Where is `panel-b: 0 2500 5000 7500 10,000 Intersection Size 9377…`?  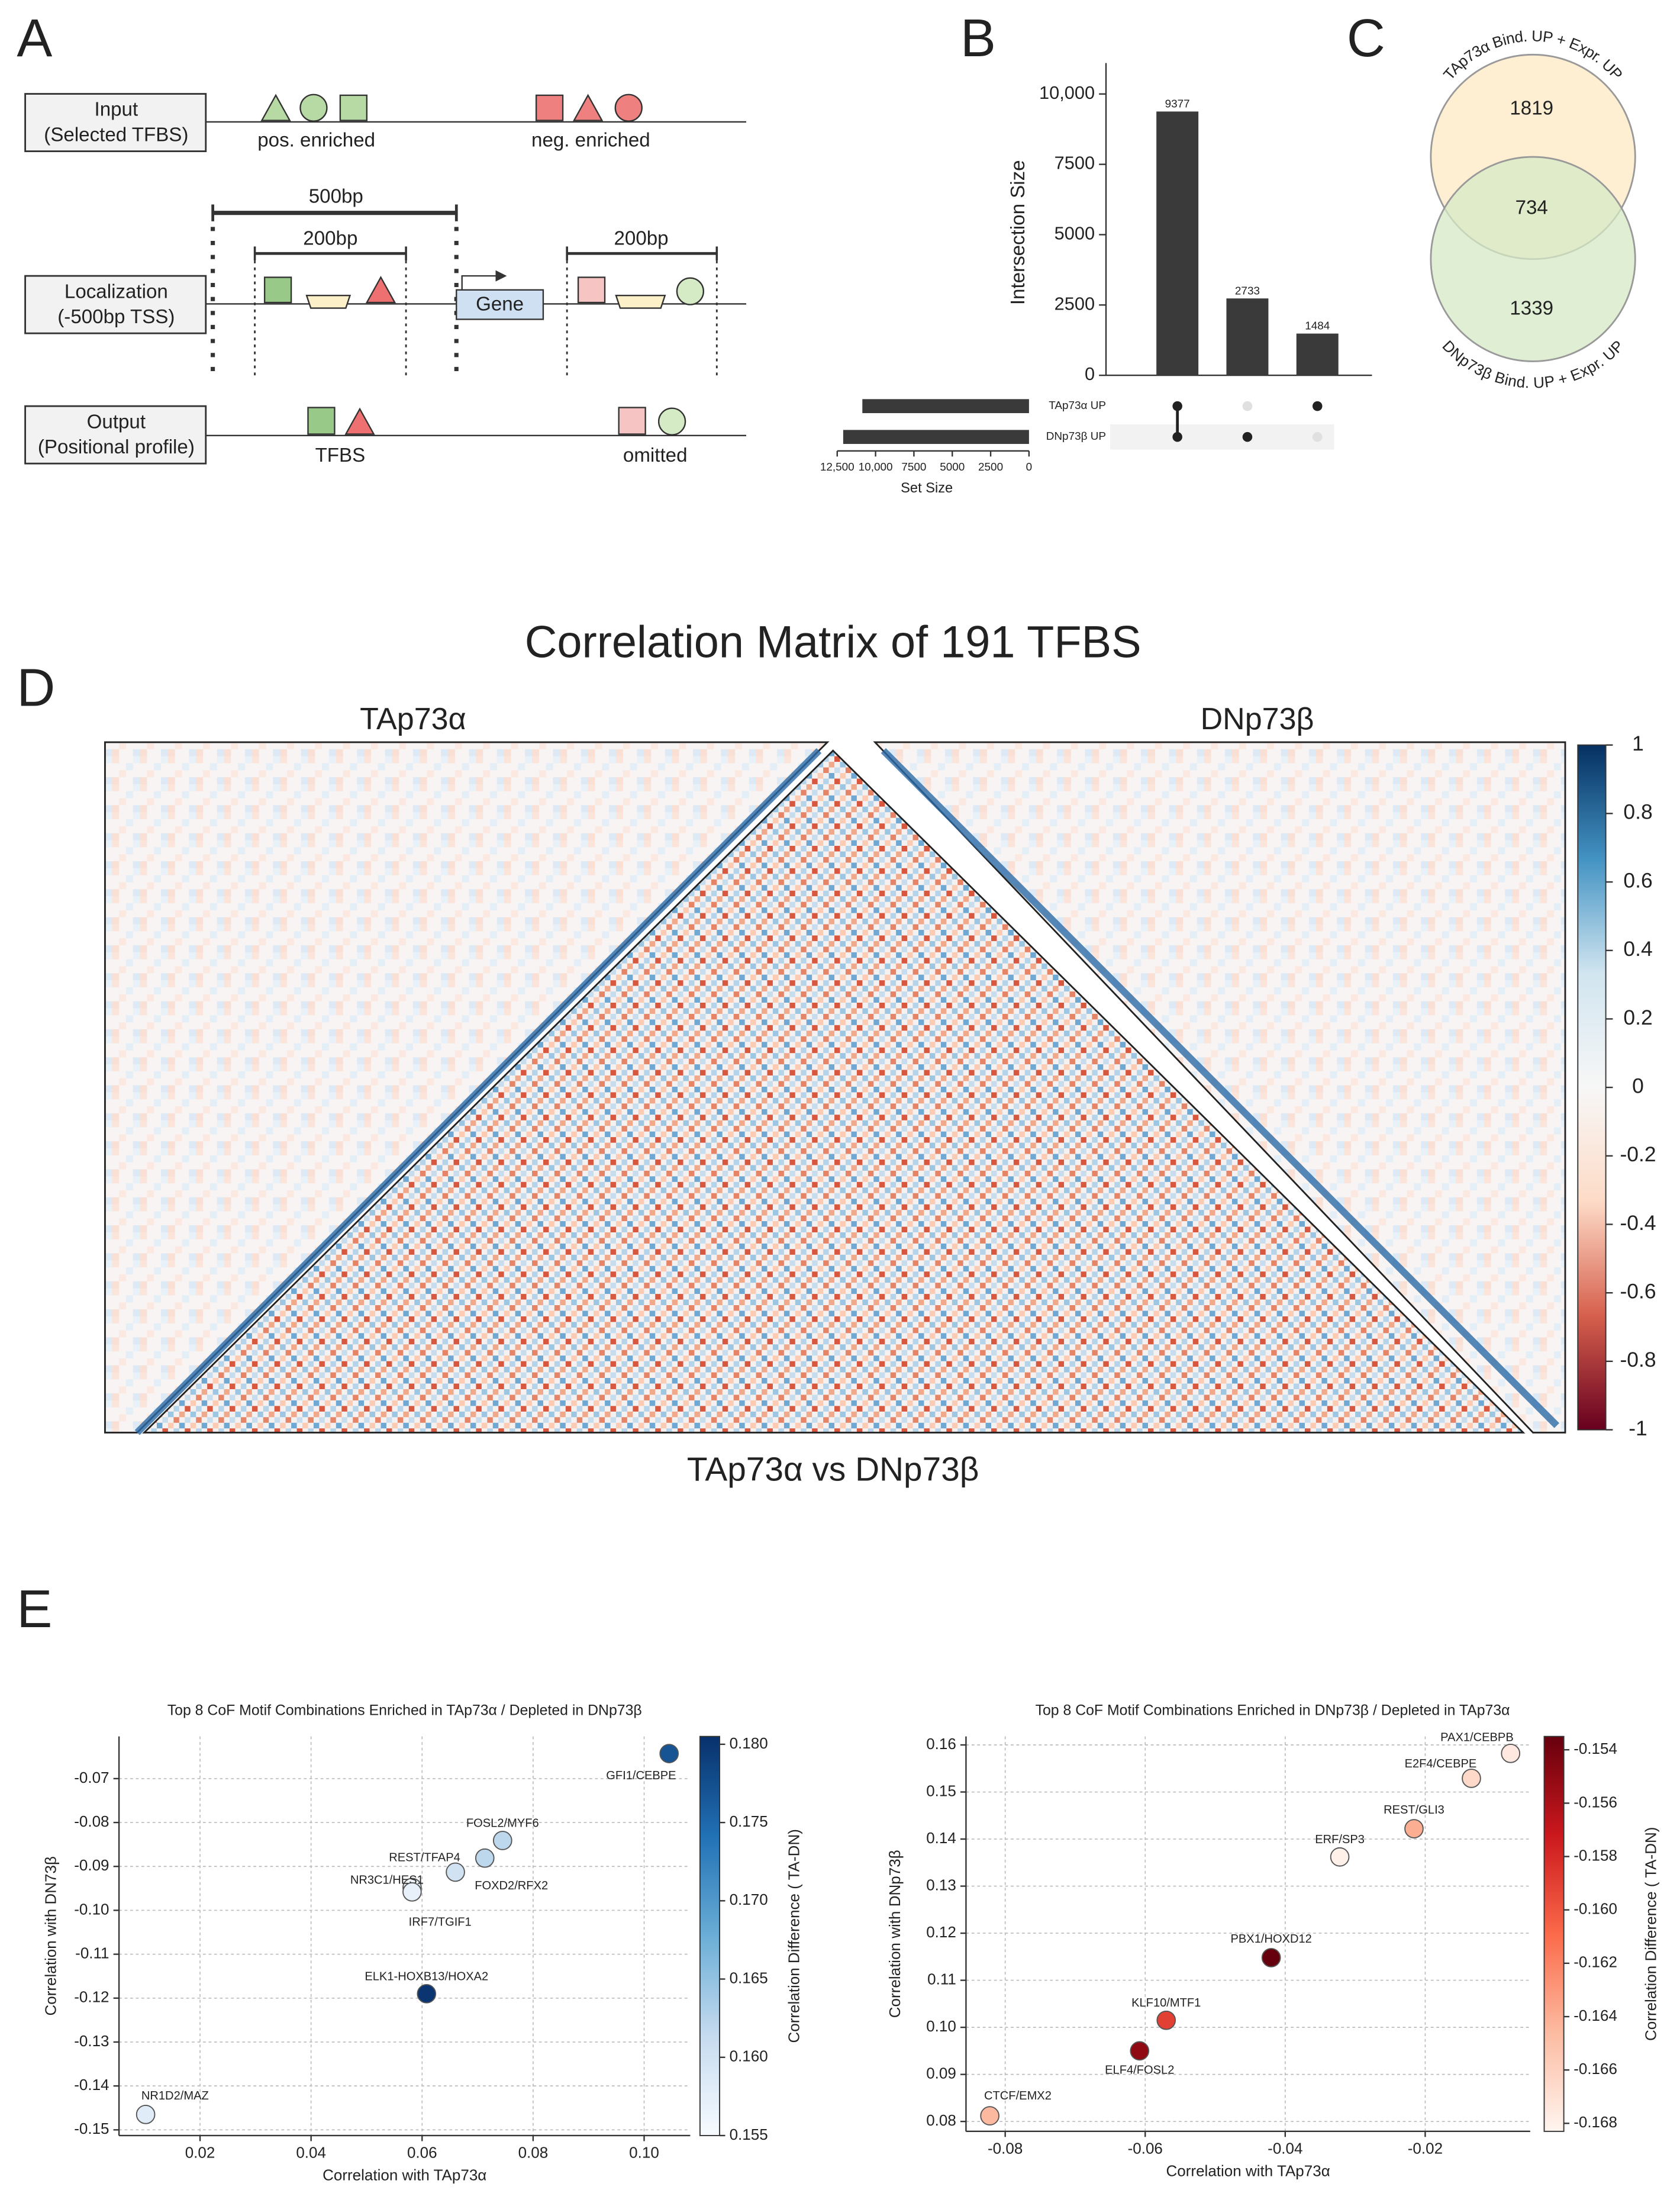
panel-b: 0 2500 5000 7500 10,000 Intersection Size 9377… is located at coordinates (1096, 280).